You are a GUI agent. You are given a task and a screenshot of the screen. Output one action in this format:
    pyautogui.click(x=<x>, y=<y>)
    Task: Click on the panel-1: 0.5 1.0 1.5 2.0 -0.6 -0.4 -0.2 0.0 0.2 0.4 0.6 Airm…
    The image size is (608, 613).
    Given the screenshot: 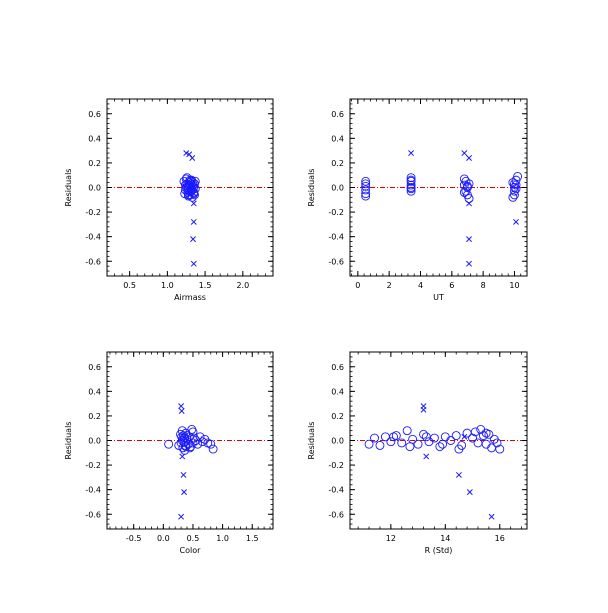 What is the action you would take?
    pyautogui.click(x=169, y=200)
    